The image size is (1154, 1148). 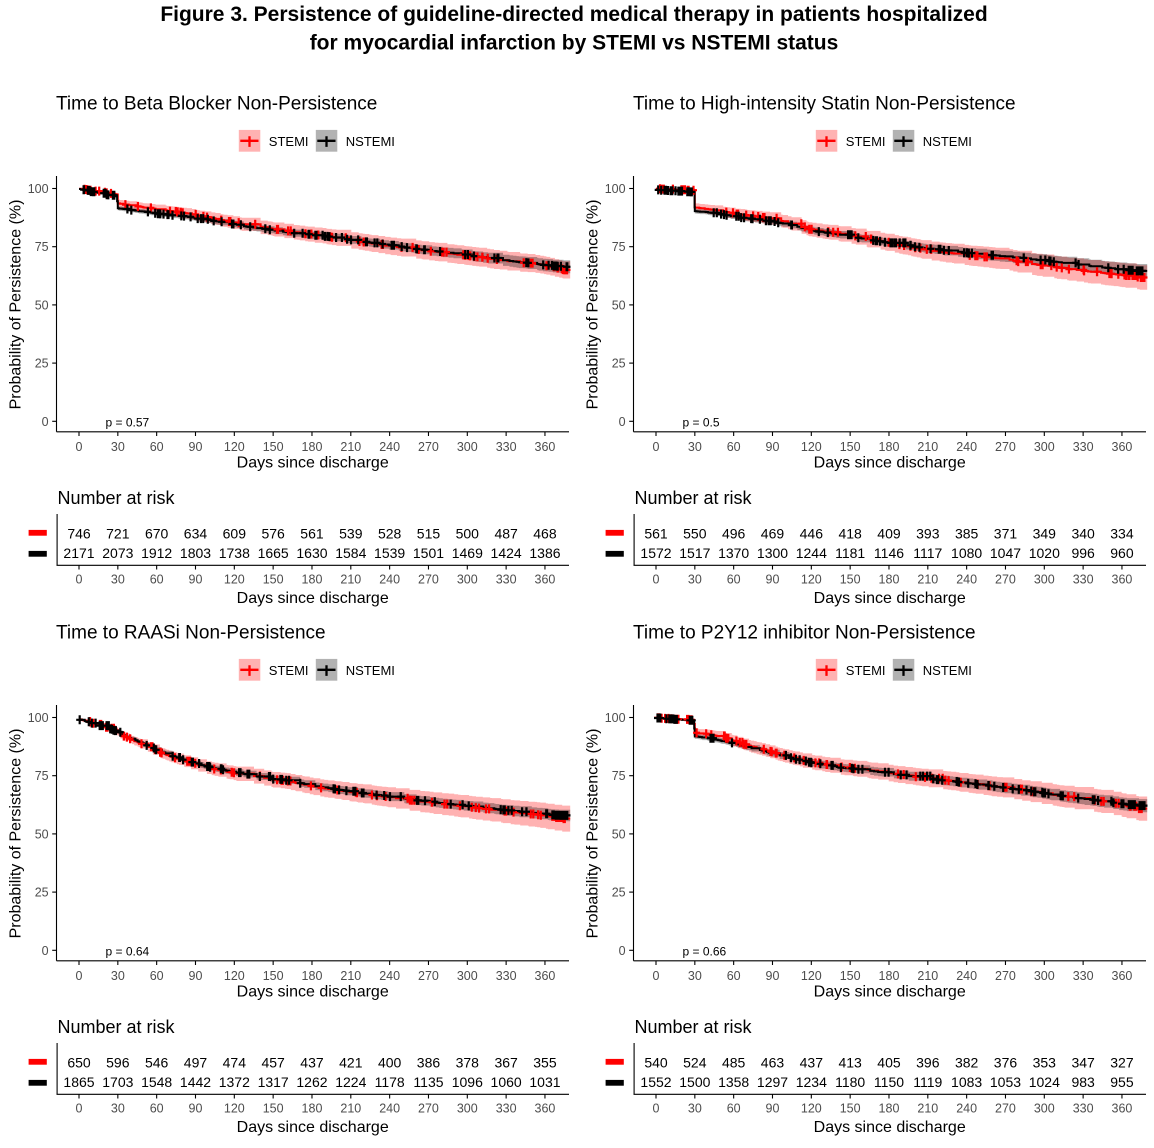 I want to click on svg-text: 496, so click(x=734, y=533).